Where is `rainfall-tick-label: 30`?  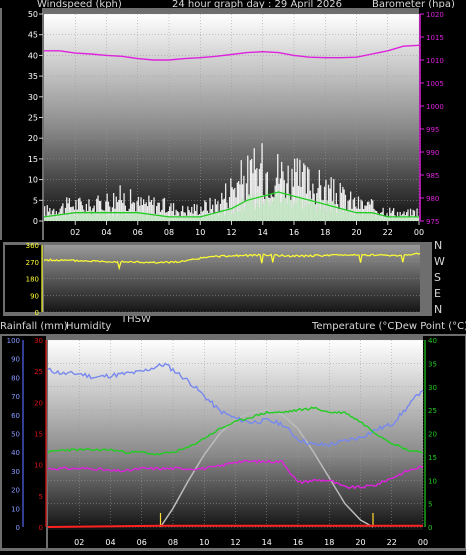
rainfall-tick-label: 30 is located at coordinates (38, 341).